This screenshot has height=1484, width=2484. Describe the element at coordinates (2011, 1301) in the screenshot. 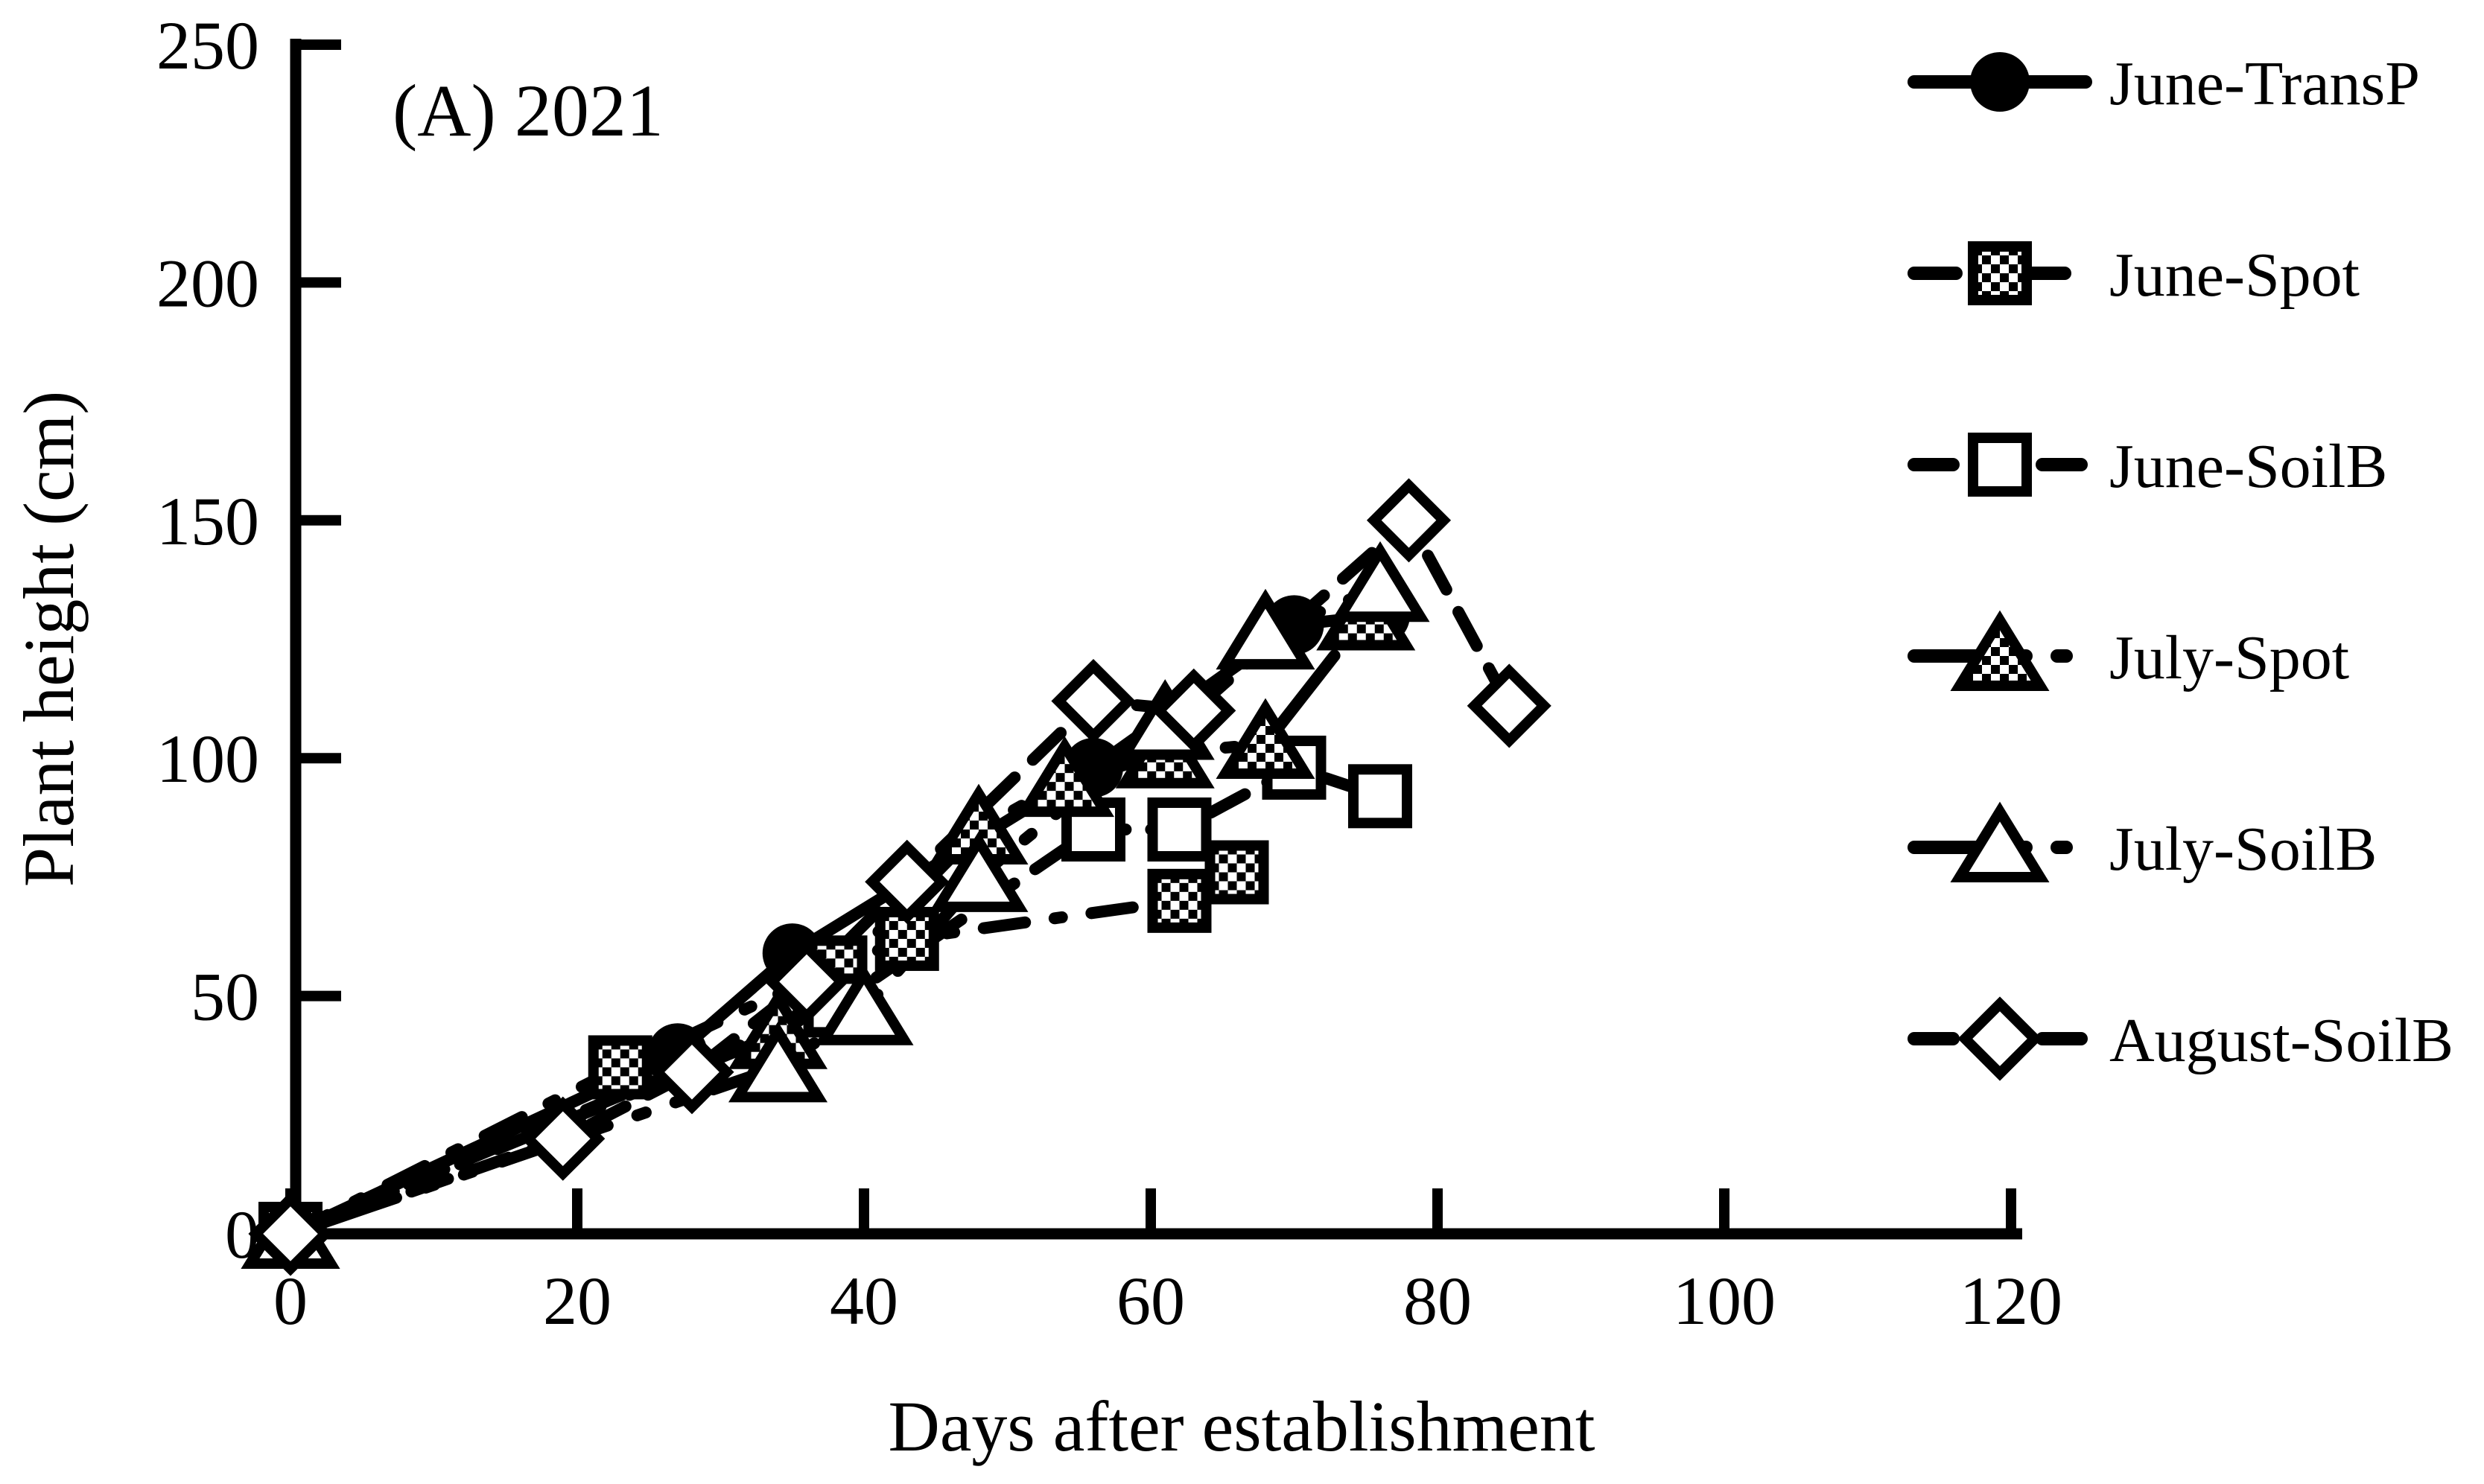

I see `x-tick-label: 120` at that location.